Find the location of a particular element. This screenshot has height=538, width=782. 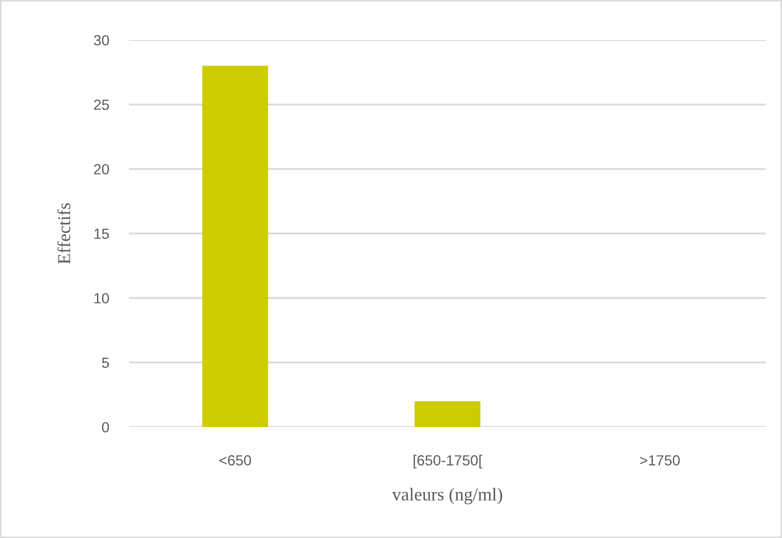

y-tick-label: 15 is located at coordinates (101, 233).